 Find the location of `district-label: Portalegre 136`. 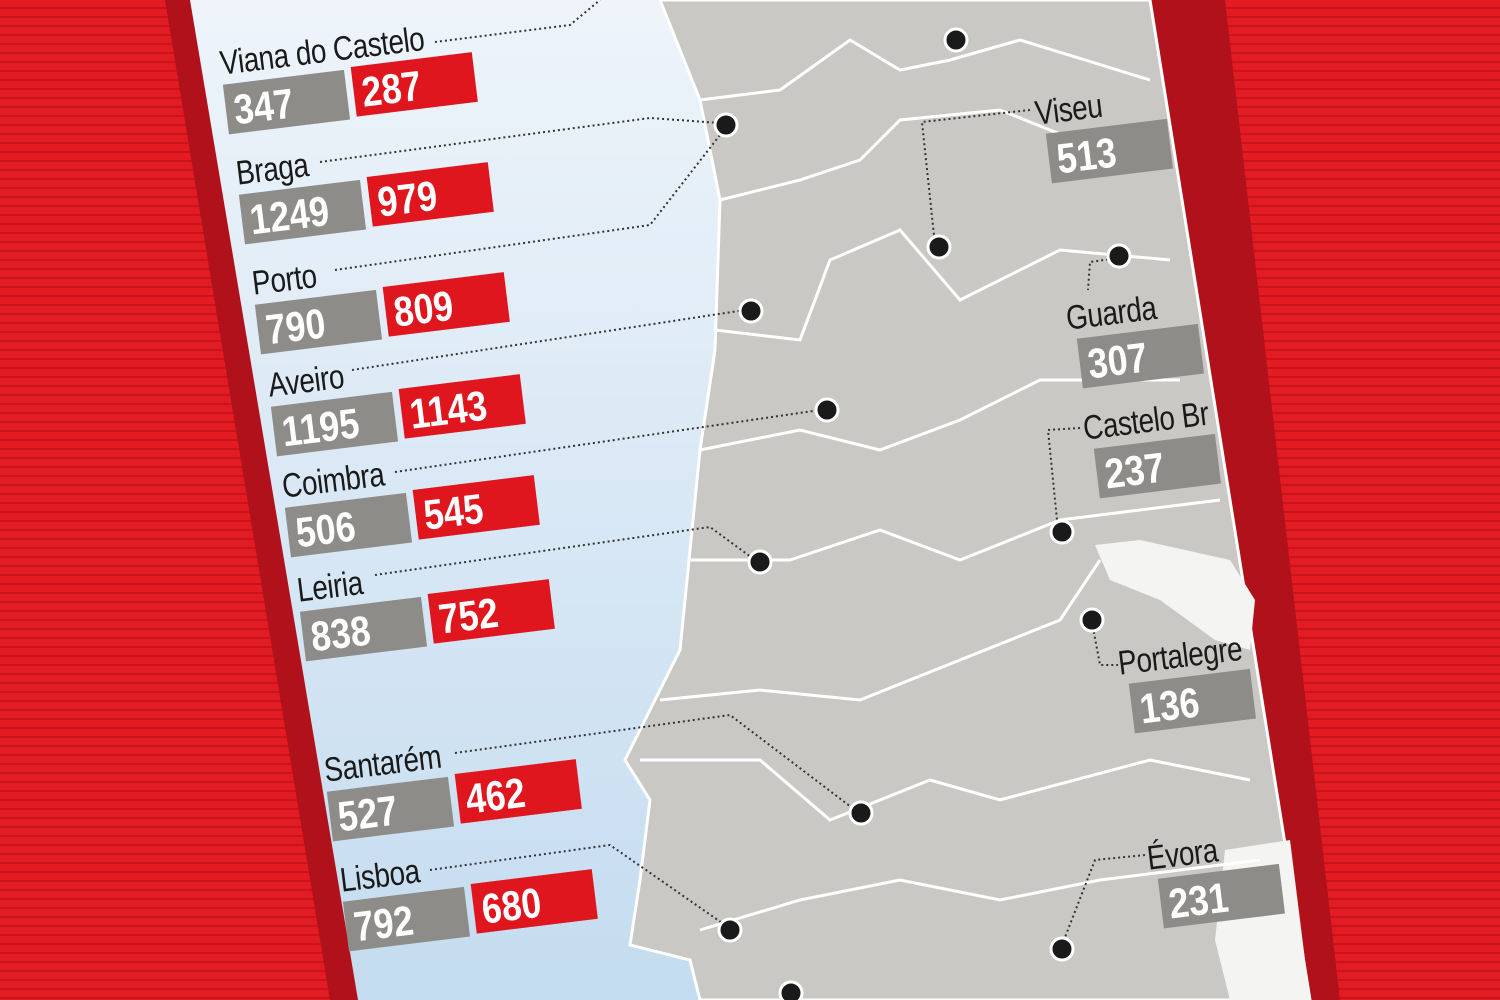

district-label: Portalegre 136 is located at coordinates (1197, 680).